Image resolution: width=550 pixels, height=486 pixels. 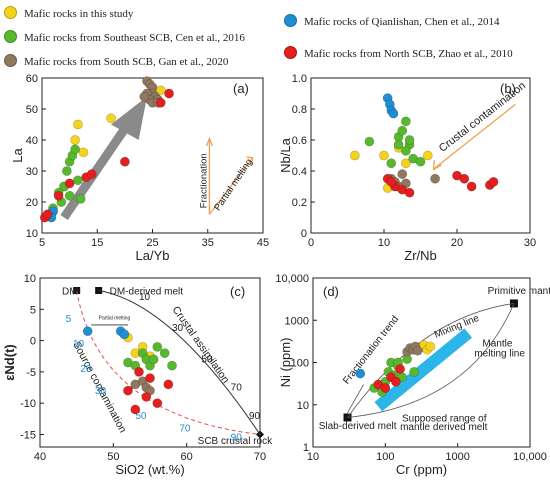 I want to click on y-tick-label: 50, so click(x=32, y=110).